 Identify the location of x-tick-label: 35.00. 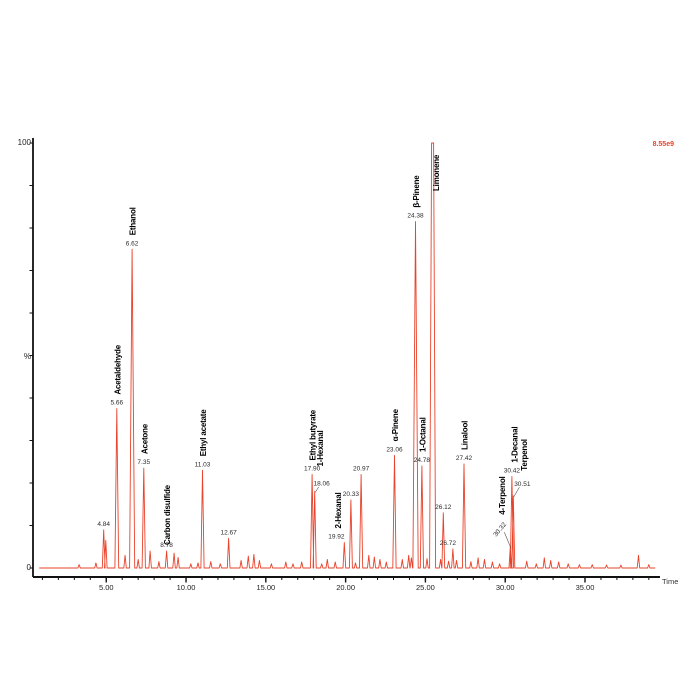
(585, 587).